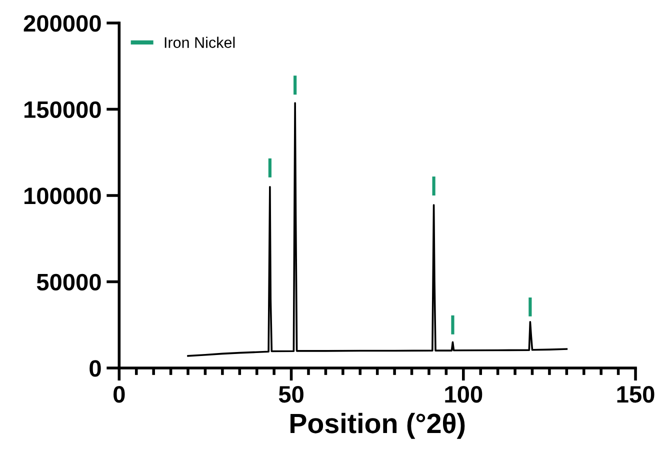 The width and height of the screenshot is (662, 460). Describe the element at coordinates (62, 196) in the screenshot. I see `y-tick-label: 100000` at that location.